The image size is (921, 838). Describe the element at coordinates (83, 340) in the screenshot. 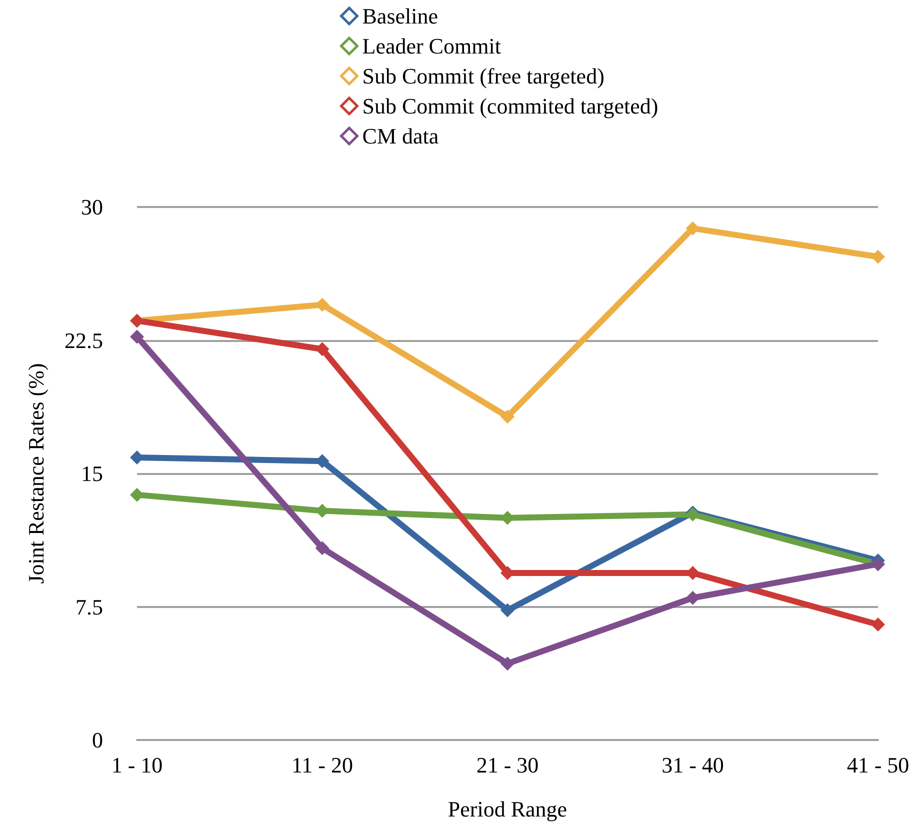

I see `y-tick-label: 22.5` at that location.